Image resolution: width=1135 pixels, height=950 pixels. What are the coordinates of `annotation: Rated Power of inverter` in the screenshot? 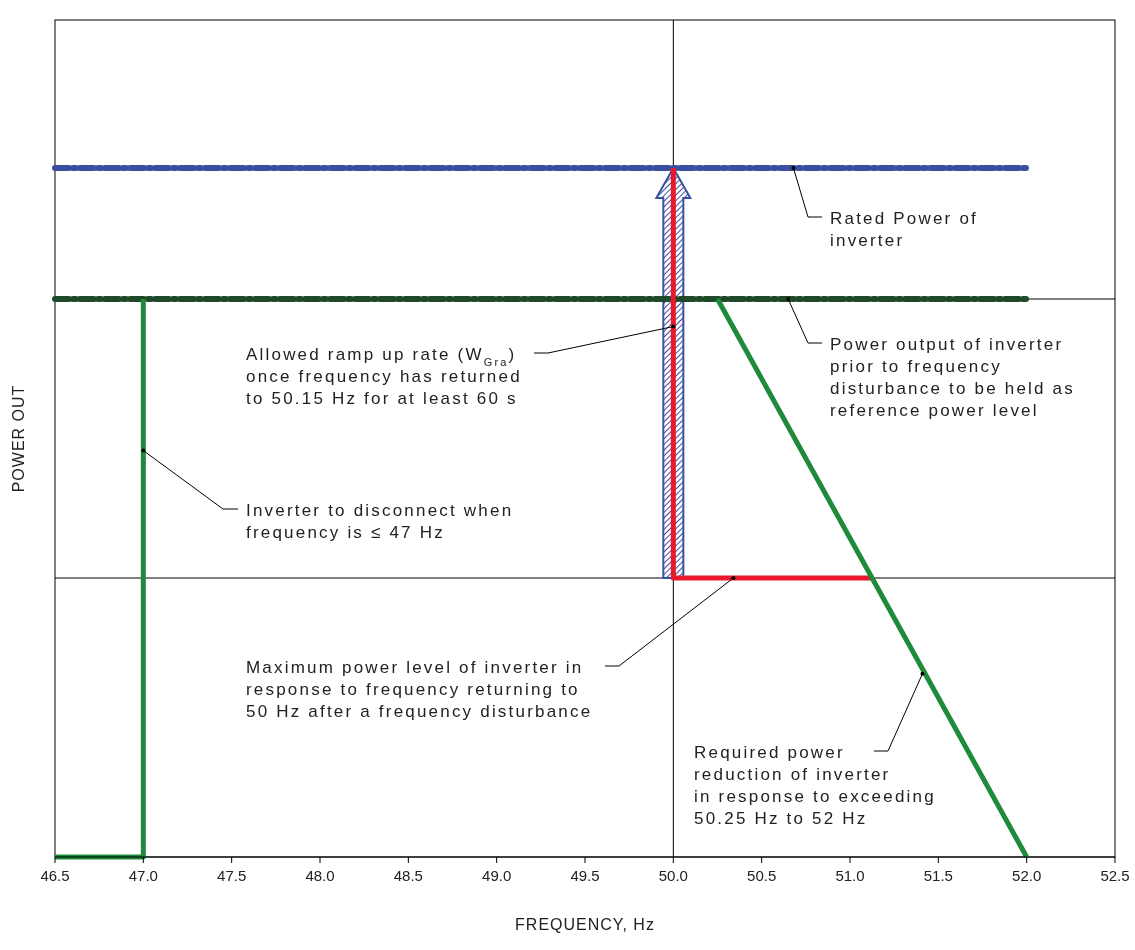 It's located at (904, 229).